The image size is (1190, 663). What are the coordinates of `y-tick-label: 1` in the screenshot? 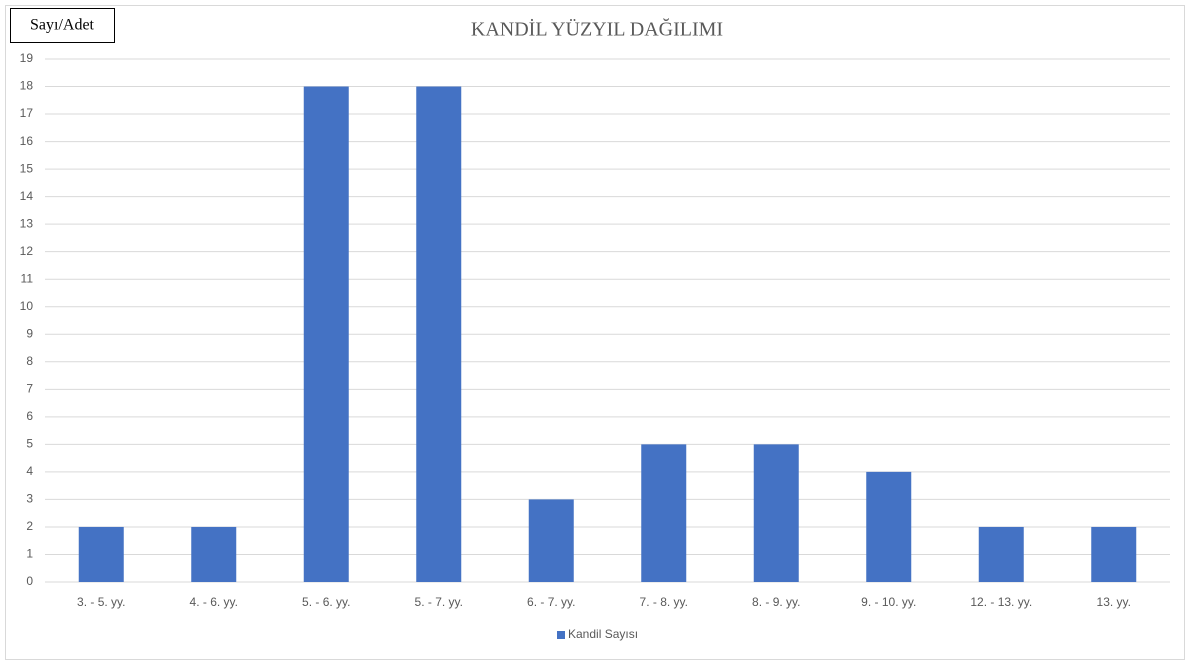 It's located at (29, 554).